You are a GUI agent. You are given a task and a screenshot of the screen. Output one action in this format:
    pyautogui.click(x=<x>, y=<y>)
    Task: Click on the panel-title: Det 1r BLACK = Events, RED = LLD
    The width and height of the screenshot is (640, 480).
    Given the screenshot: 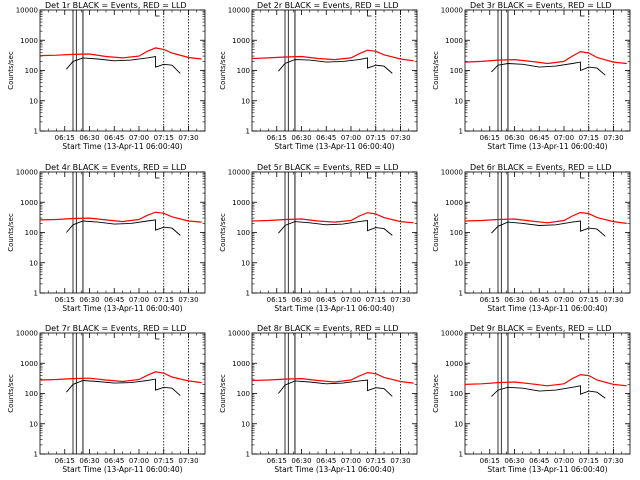 What is the action you would take?
    pyautogui.click(x=116, y=5)
    